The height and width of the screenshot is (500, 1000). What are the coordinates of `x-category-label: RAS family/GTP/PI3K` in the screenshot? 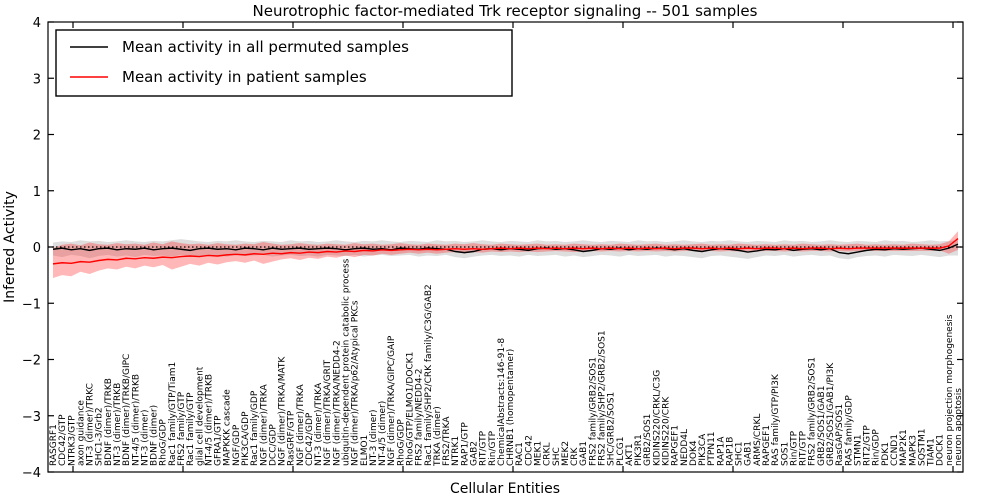 It's located at (776, 419).